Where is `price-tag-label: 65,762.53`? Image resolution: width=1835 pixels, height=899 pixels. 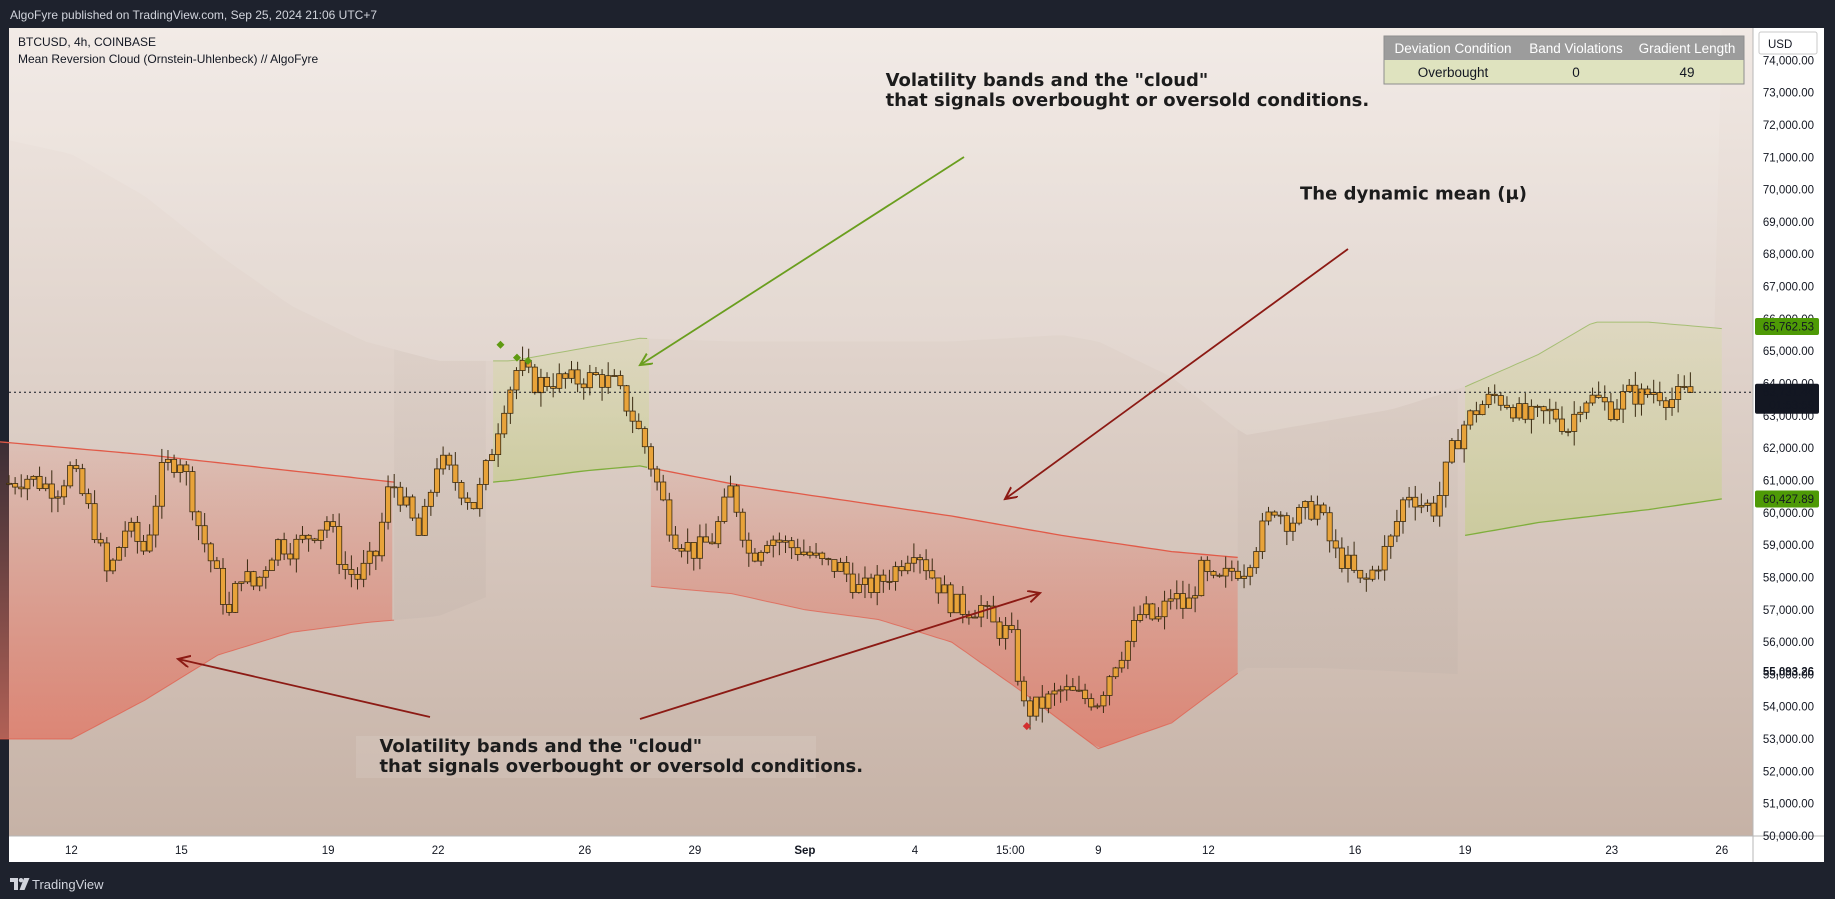 price-tag-label: 65,762.53 is located at coordinates (1788, 328).